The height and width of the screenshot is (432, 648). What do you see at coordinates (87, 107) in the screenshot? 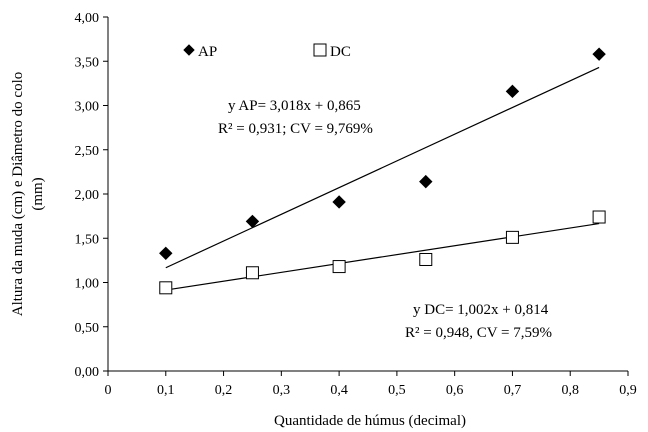
I see `y-tick-label: 3,00` at bounding box center [87, 107].